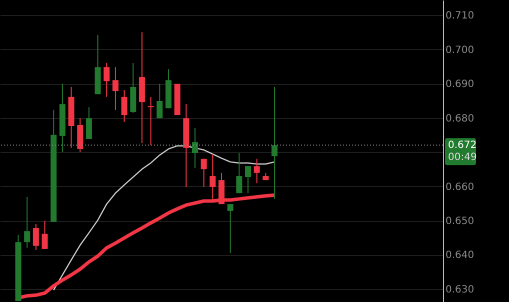 The image size is (509, 302). I want to click on y-tick-label: 0.690, so click(460, 84).